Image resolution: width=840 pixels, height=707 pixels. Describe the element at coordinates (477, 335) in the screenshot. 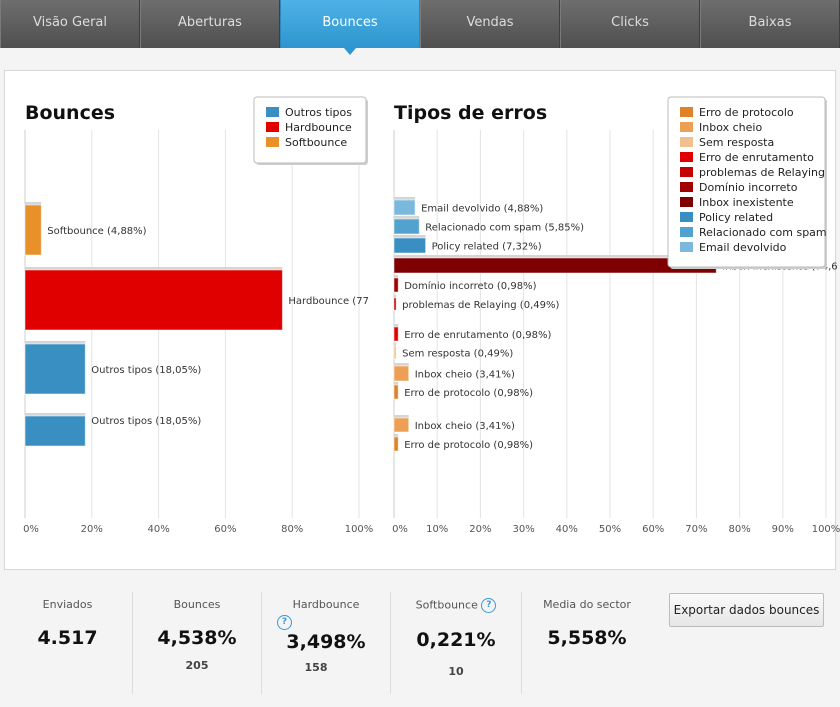

I see `bar-label: Erro de enrutamento (0,98%)` at that location.